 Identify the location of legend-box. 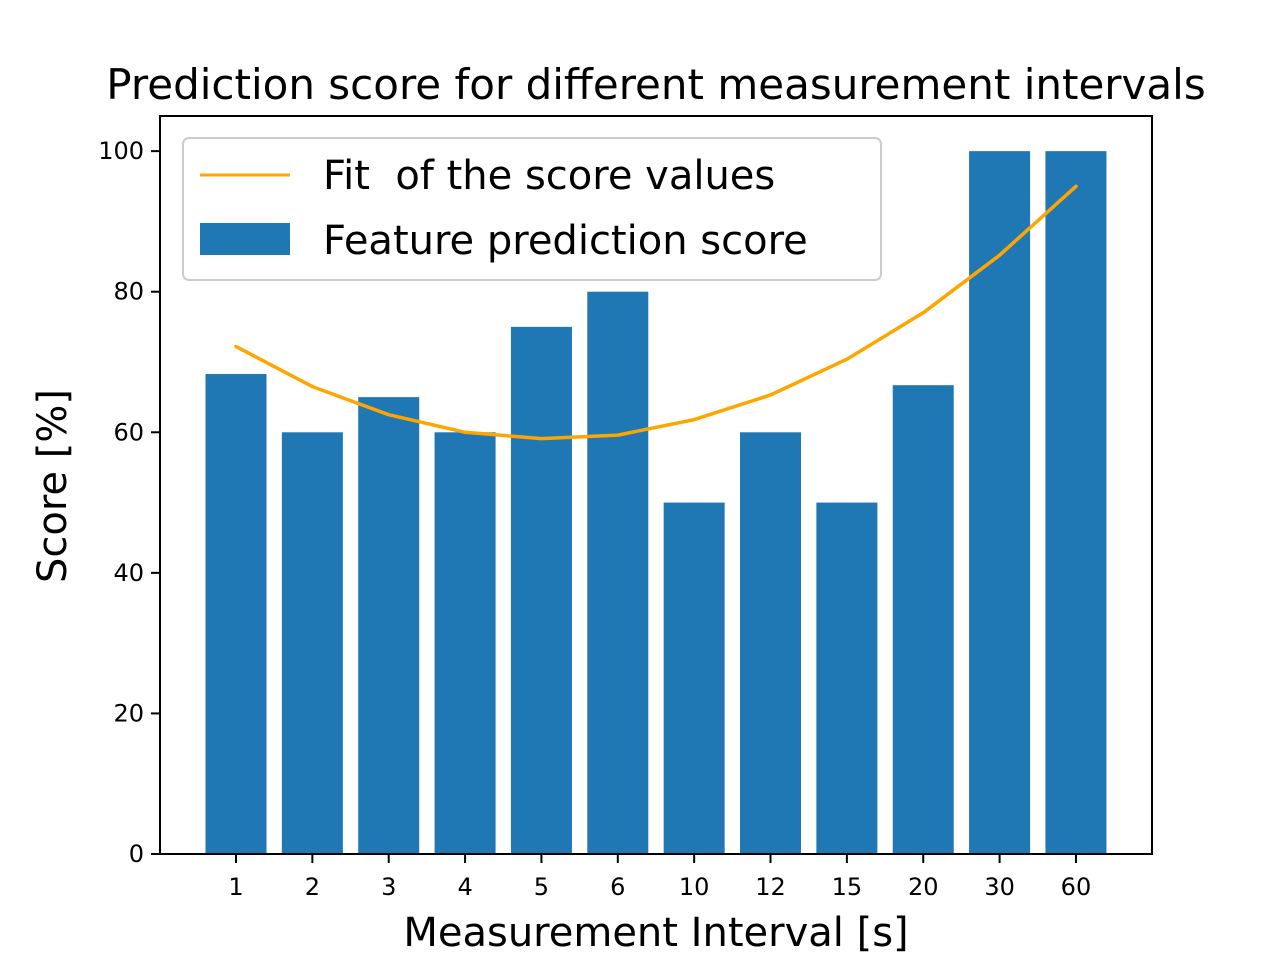
(532, 209).